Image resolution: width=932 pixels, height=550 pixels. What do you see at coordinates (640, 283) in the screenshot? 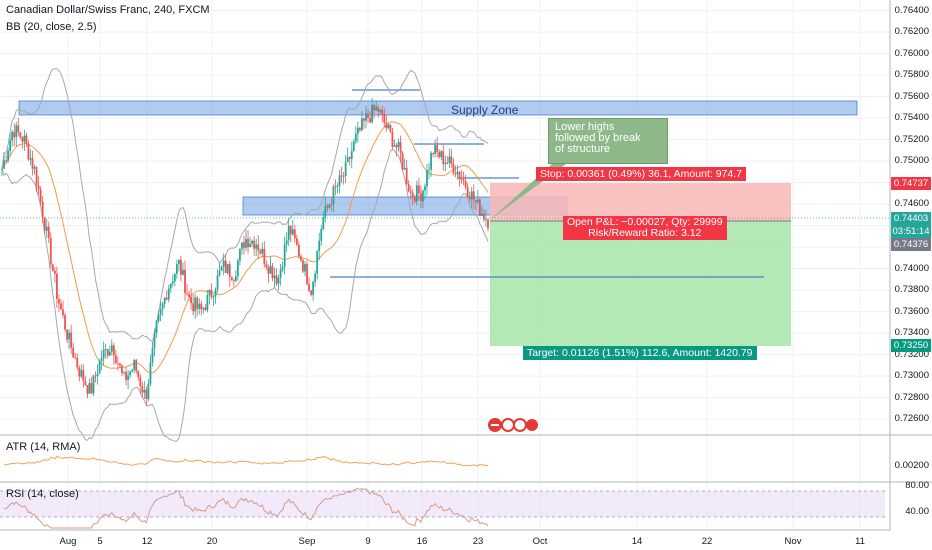
I see `target-profit-box` at bounding box center [640, 283].